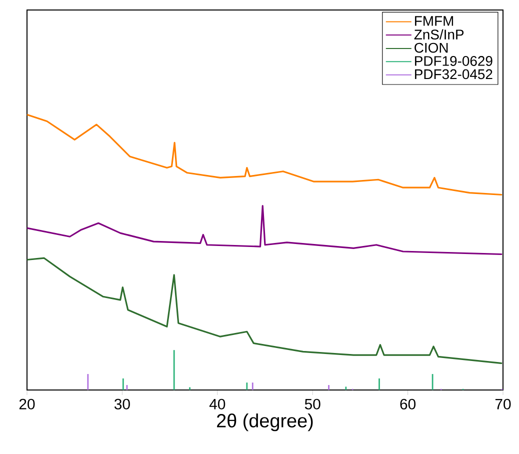 The image size is (519, 454). I want to click on x-tick-label: 50, so click(312, 404).